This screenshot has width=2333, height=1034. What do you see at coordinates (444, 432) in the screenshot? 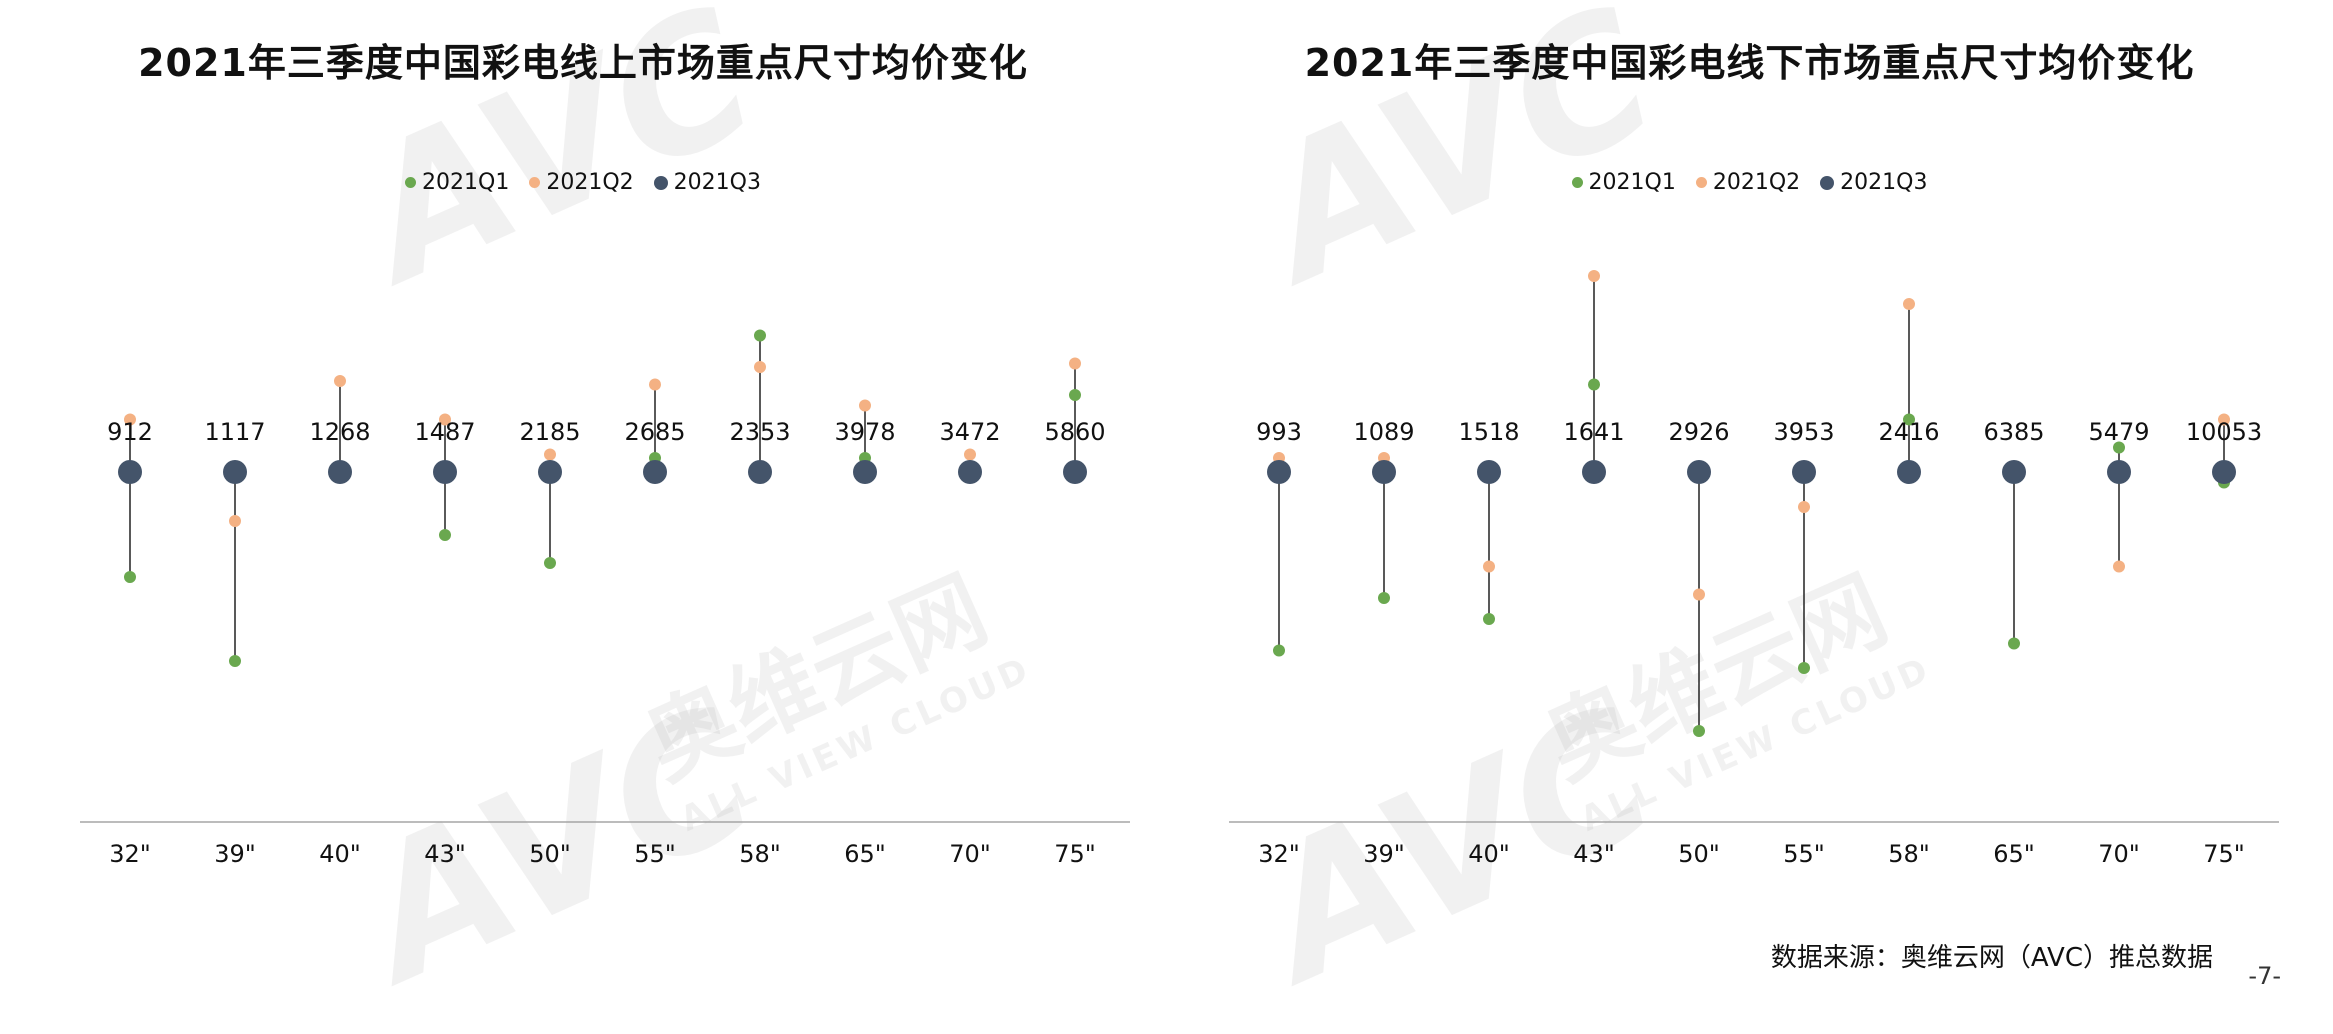
I see `data-label: 1487` at bounding box center [444, 432].